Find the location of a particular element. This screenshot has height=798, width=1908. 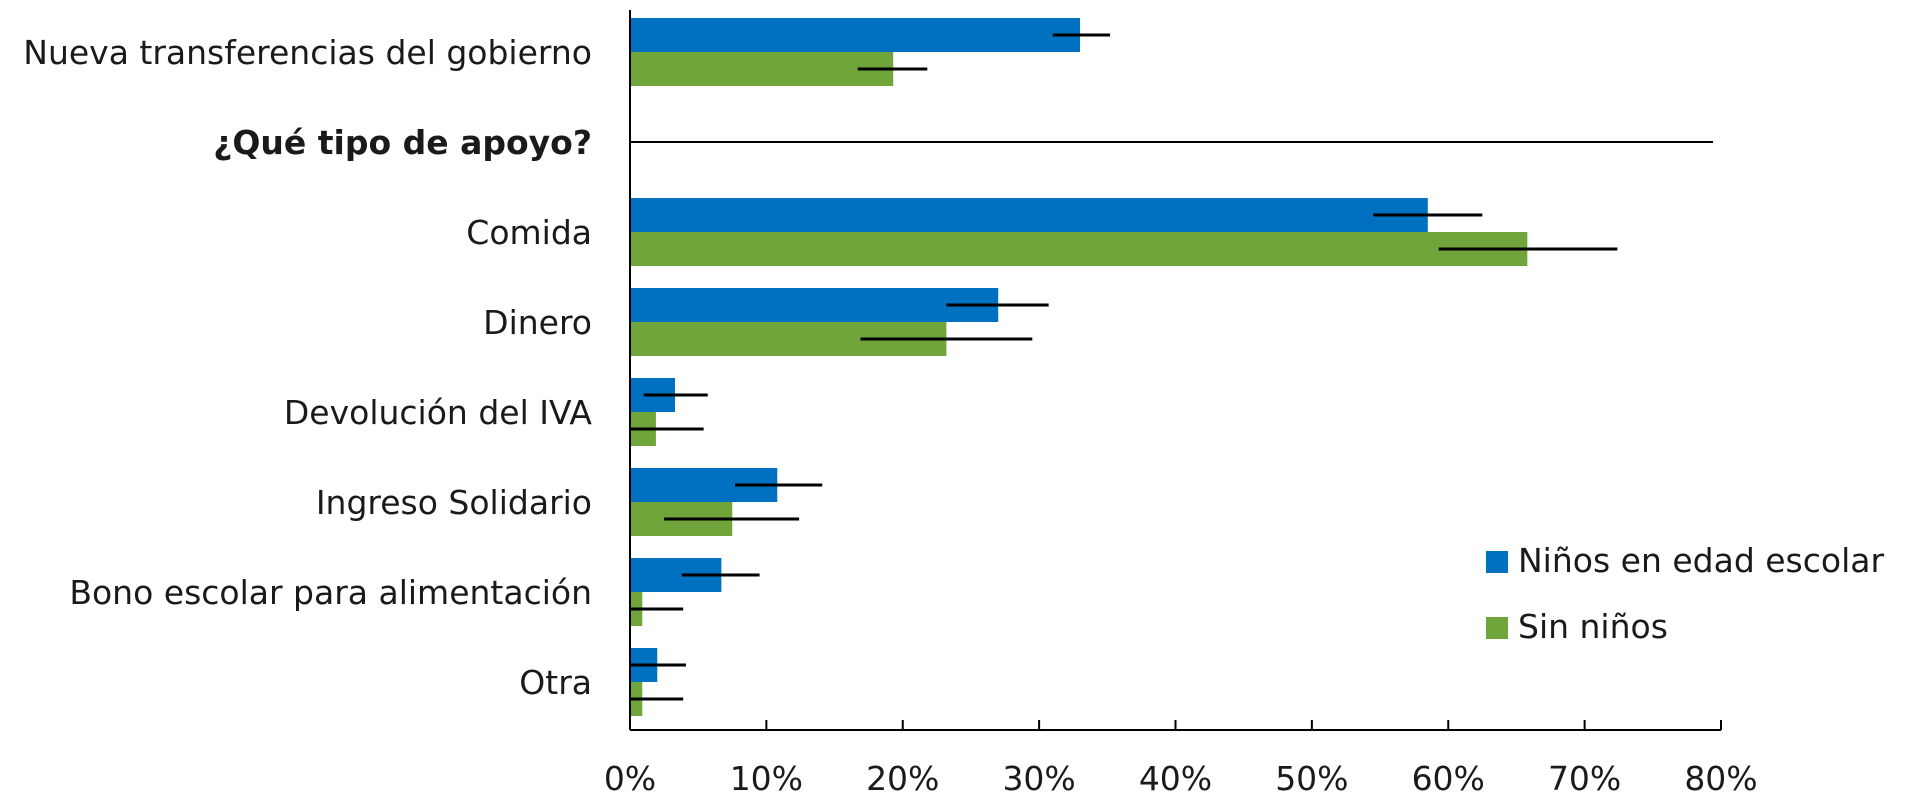

x-tick-label: 10% is located at coordinates (766, 778).